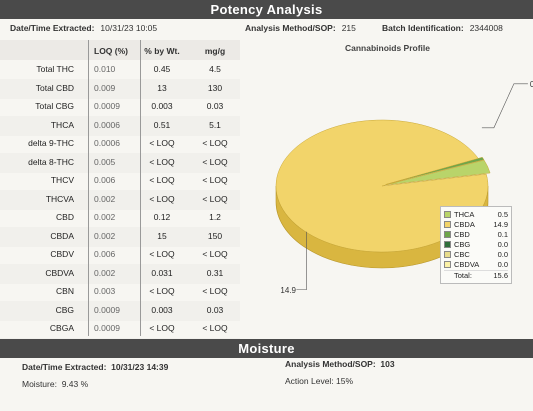  What do you see at coordinates (438, 172) in the screenshot?
I see `pie-slice-thca` at bounding box center [438, 172].